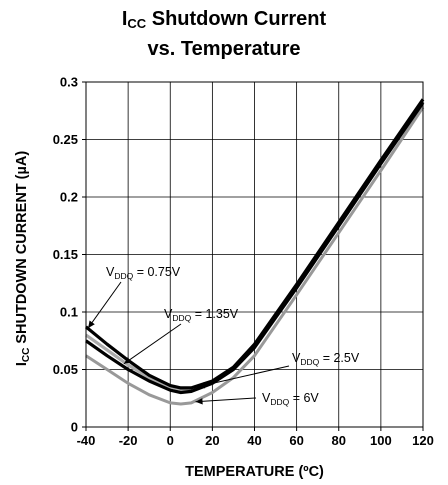 This screenshot has width=448, height=485. Describe the element at coordinates (74, 427) in the screenshot. I see `y-tick-label: 0` at that location.